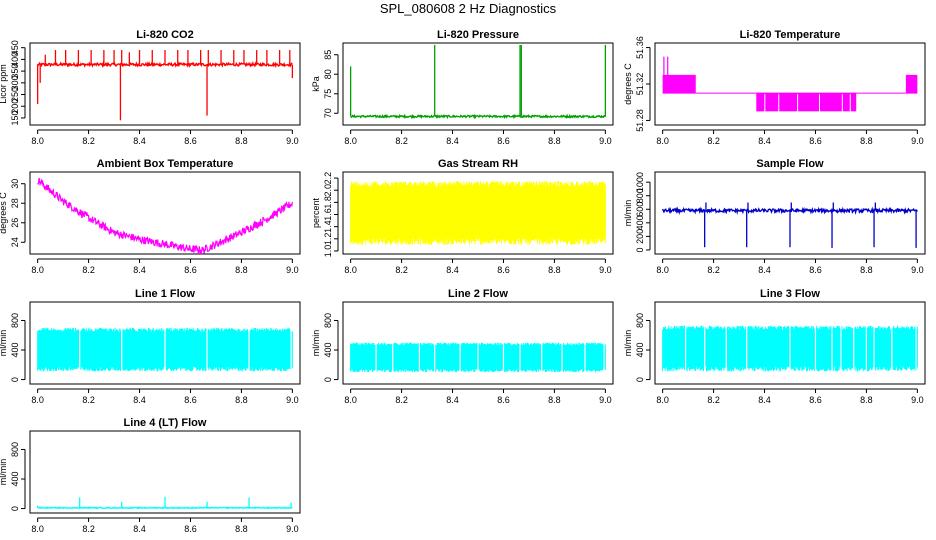 This screenshot has width=936, height=540. I want to click on plot-frame-line3, so click(790, 343).